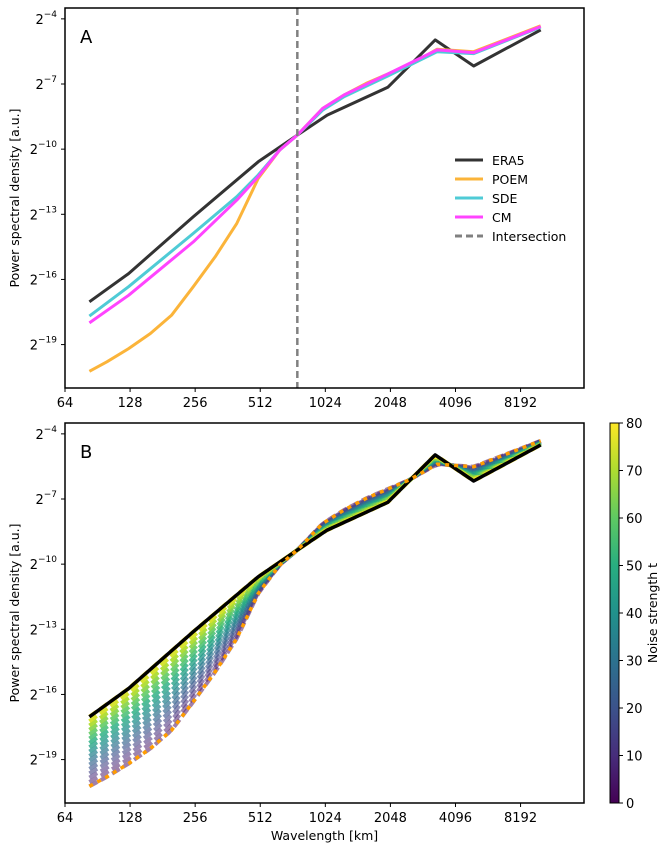 This screenshot has width=665, height=856. Describe the element at coordinates (634, 757) in the screenshot. I see `colorbar-tick-label: 10` at that location.